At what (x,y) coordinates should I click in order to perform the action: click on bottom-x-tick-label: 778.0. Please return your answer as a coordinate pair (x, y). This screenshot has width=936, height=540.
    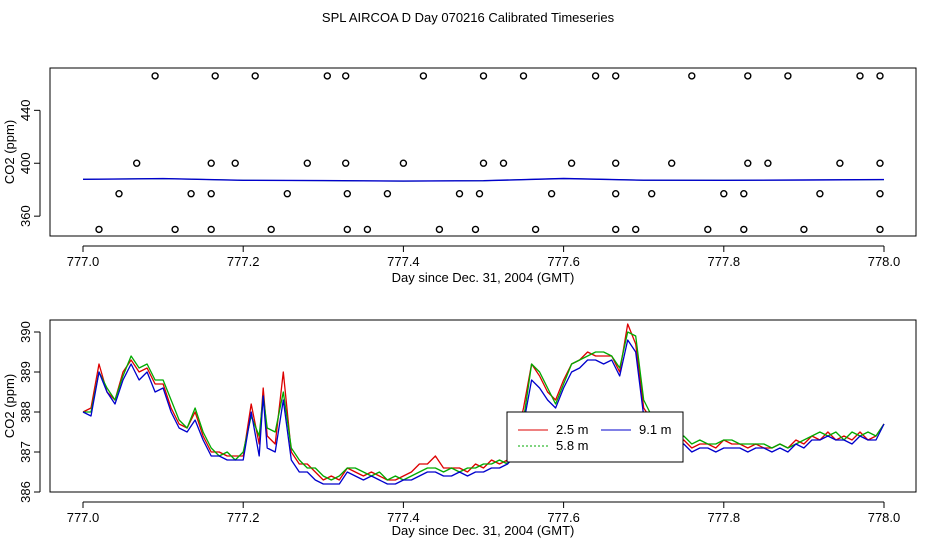
    Looking at the image, I should click on (884, 517).